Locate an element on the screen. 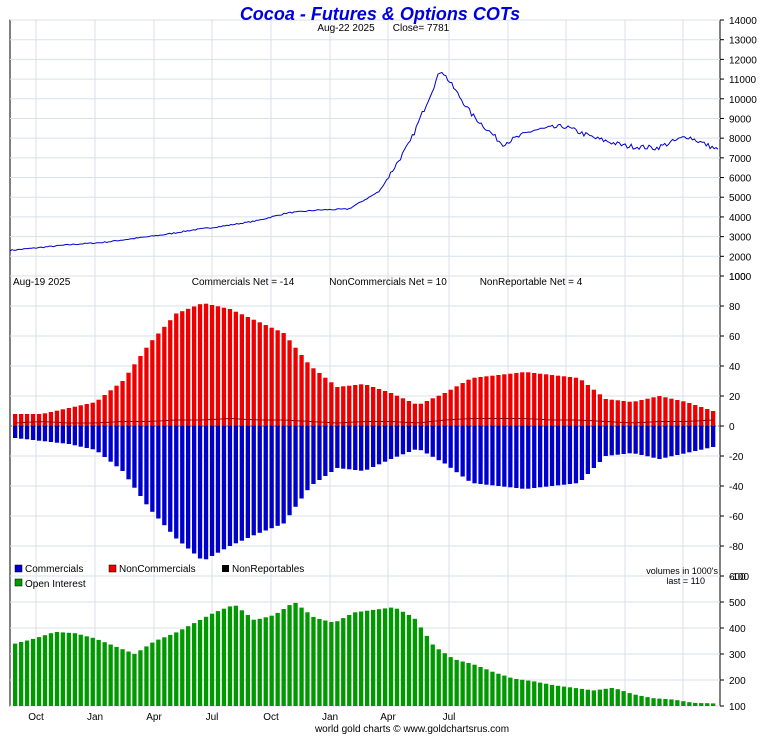  oi-y-tick-label: 100 is located at coordinates (737, 707).